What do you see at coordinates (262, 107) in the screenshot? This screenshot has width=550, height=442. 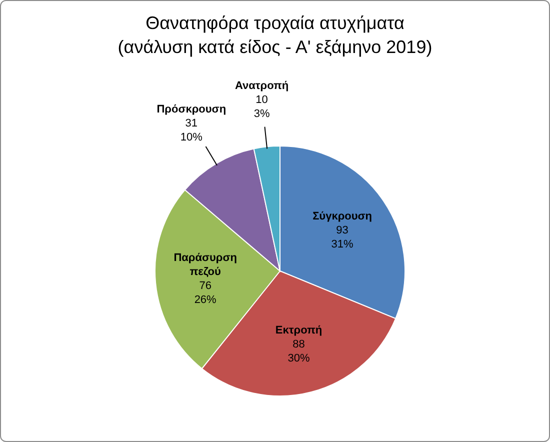 I see `data-label: 10 3%` at bounding box center [262, 107].